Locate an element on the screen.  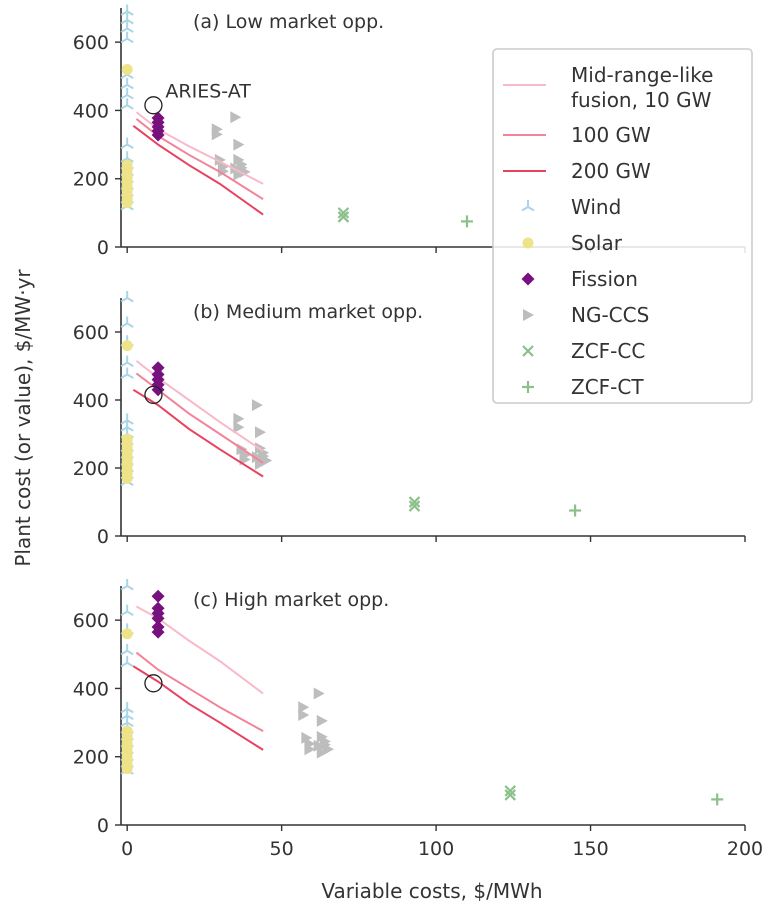
panel-title: (c) High market opp. is located at coordinates (291, 600).